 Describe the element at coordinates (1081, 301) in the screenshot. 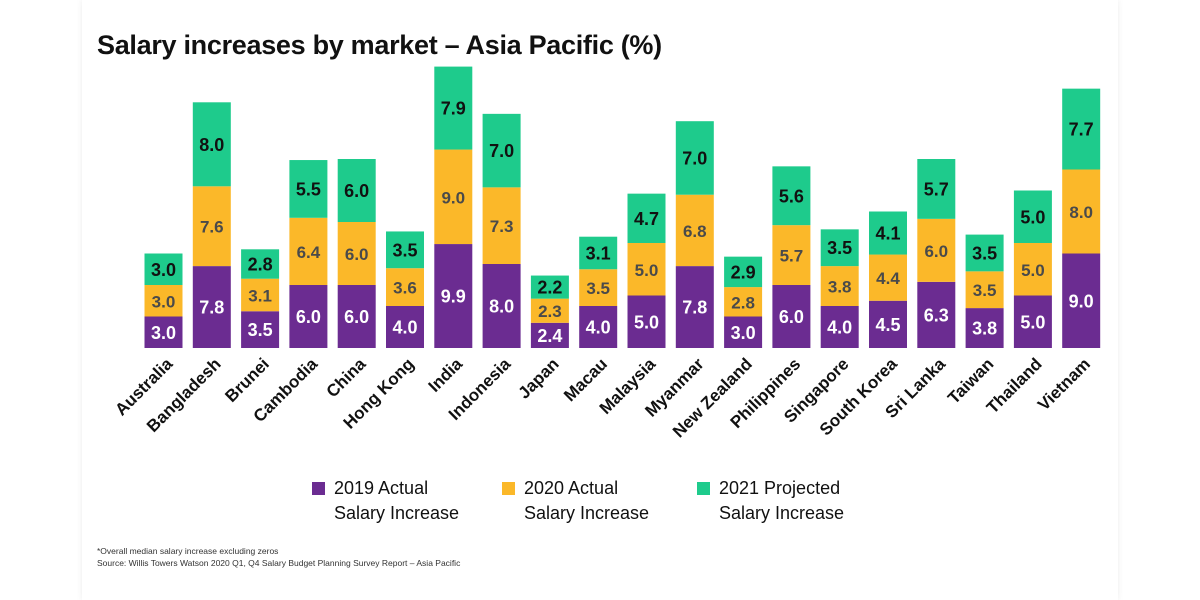

I see `value-label-2019-vietnam: 9.0` at that location.